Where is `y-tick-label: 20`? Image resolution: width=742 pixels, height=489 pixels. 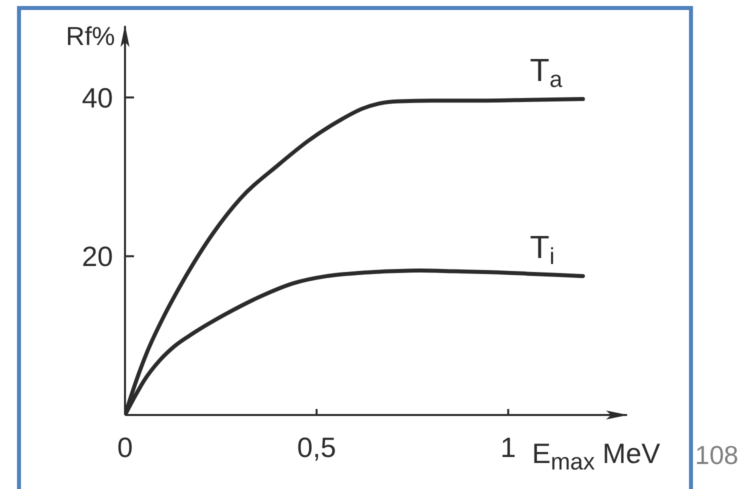 y-tick-label: 20 is located at coordinates (97, 256).